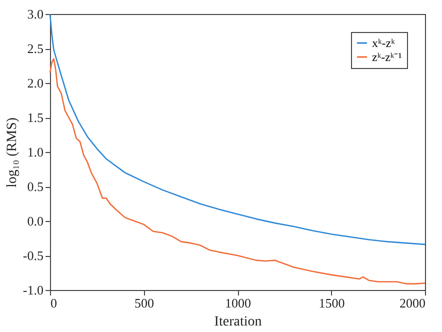 The image size is (442, 332). Describe the element at coordinates (413, 303) in the screenshot. I see `x-tick-label: 2000` at that location.